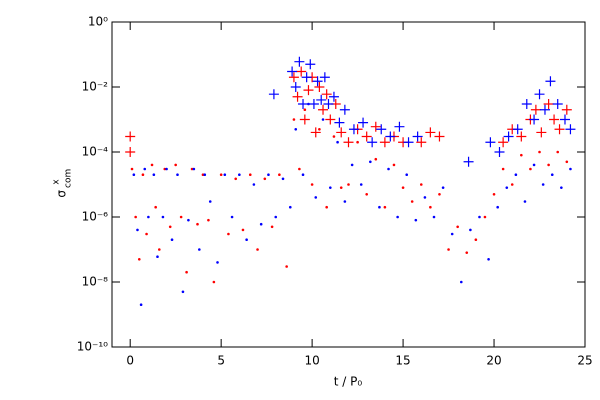  I want to click on x-tick-label: 20, so click(493, 361).